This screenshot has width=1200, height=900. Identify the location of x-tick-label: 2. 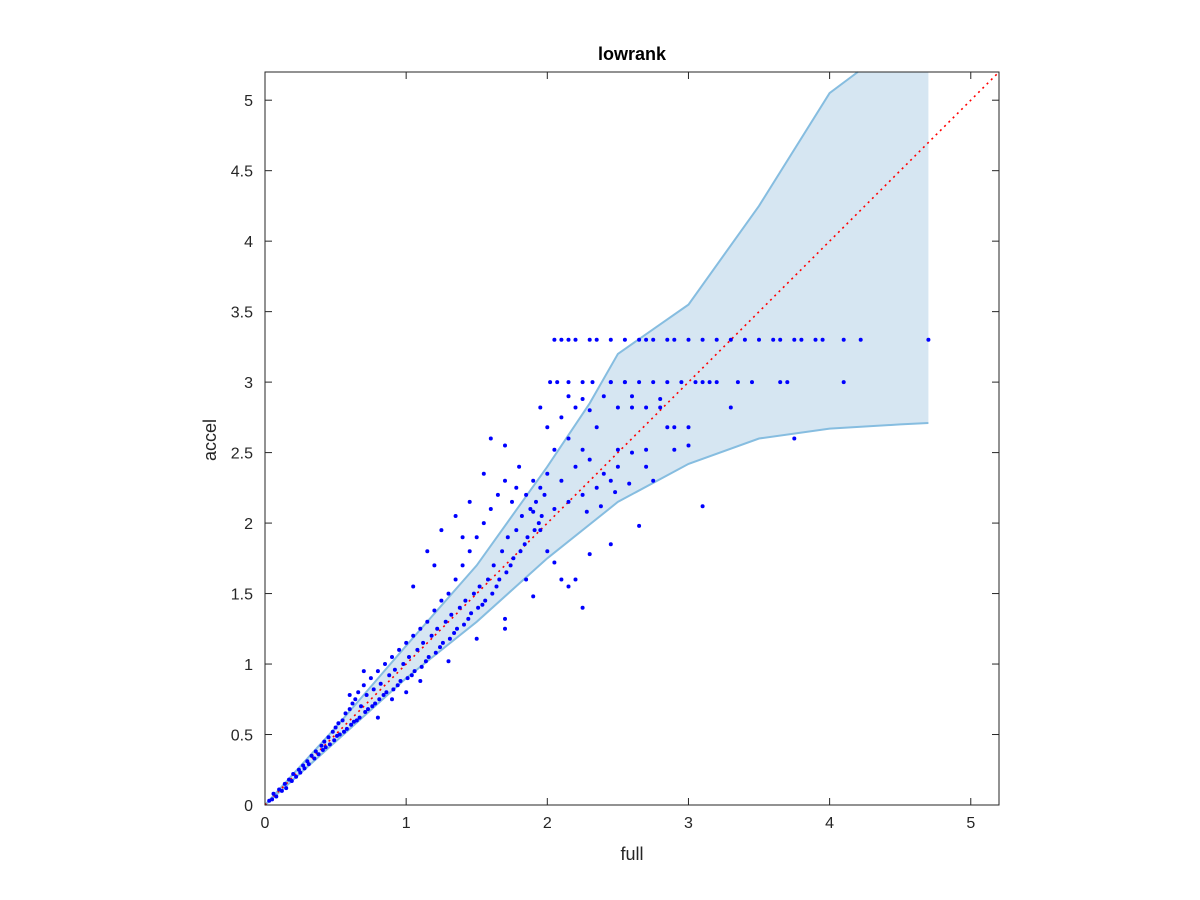
(547, 823).